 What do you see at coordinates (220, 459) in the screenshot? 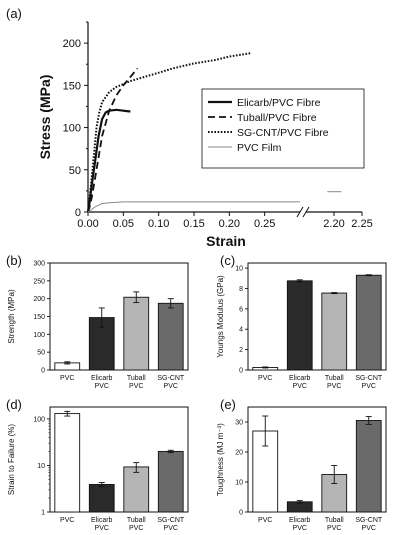
I see `y-axis-title: Toughness (MJ m⁻³)` at bounding box center [220, 459].